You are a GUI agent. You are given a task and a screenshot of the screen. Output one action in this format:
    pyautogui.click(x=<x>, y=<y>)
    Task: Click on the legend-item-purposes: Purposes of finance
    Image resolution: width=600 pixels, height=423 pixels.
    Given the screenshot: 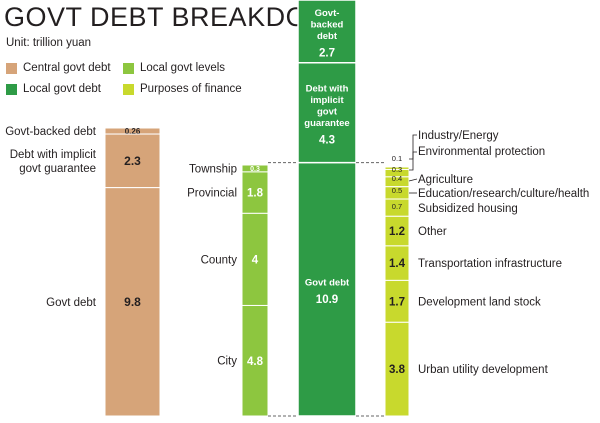 What is the action you would take?
    pyautogui.click(x=182, y=89)
    